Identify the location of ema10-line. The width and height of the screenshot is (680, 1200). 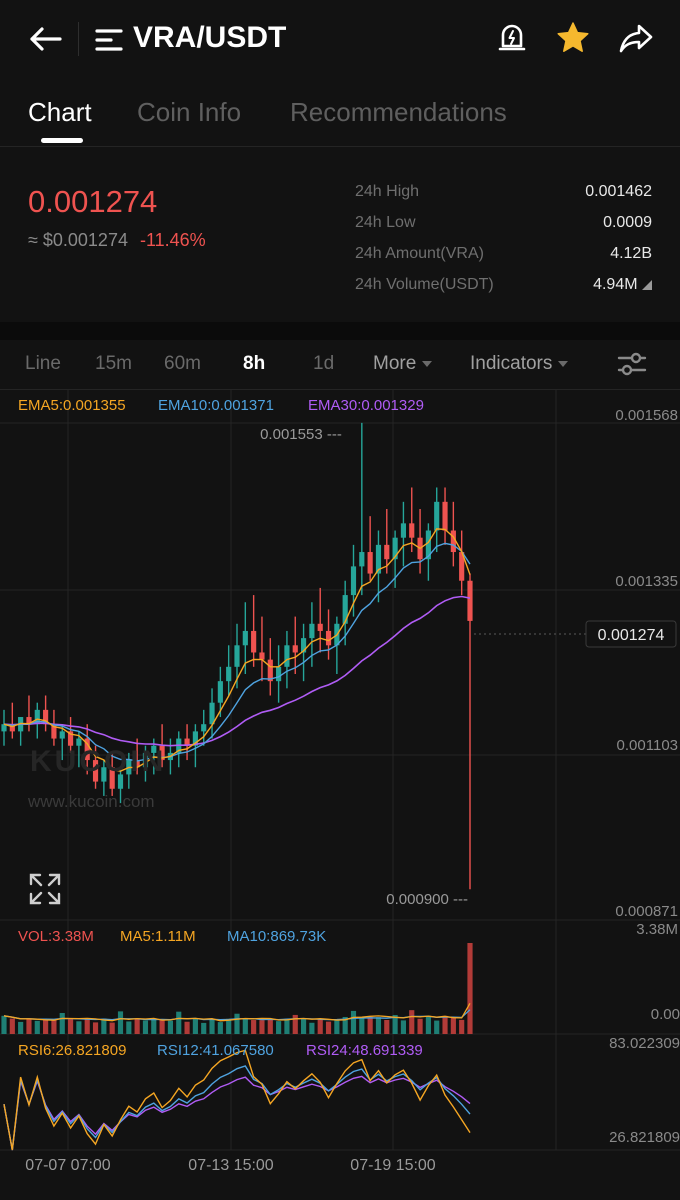
(237, 652).